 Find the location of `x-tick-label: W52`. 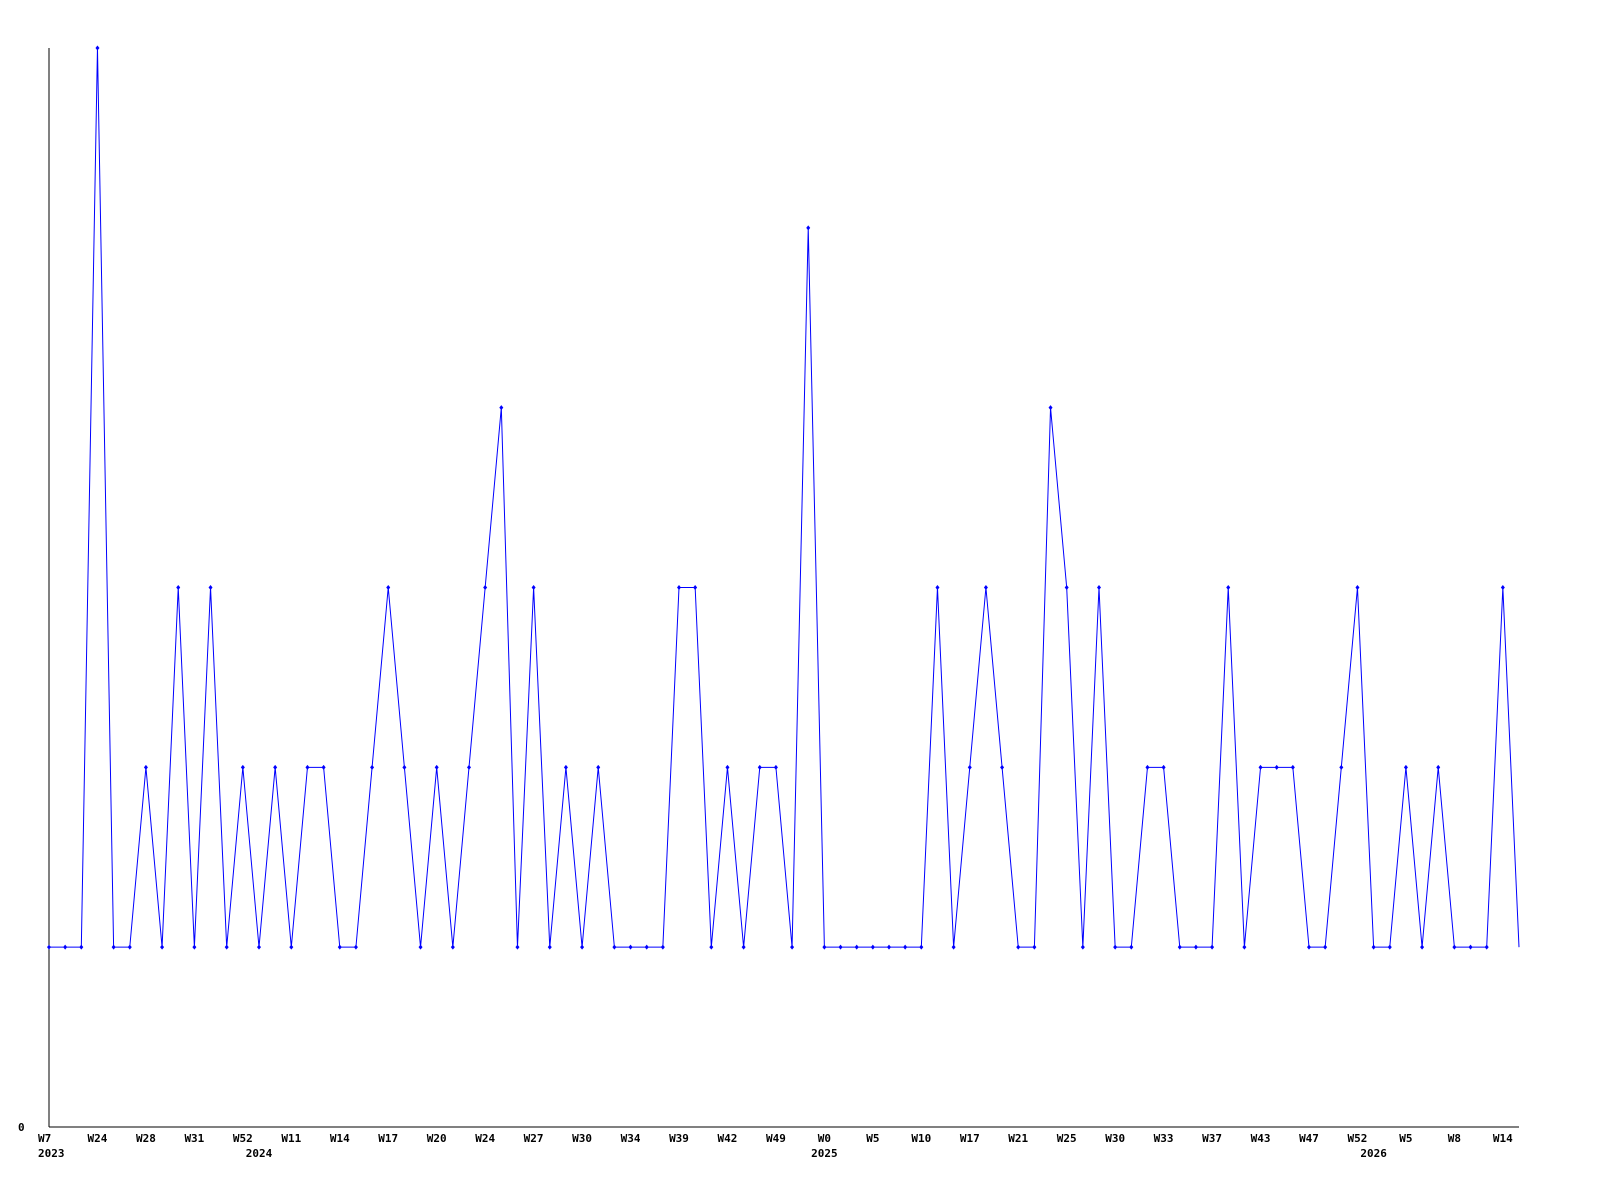

x-tick-label: W52 is located at coordinates (243, 1138).